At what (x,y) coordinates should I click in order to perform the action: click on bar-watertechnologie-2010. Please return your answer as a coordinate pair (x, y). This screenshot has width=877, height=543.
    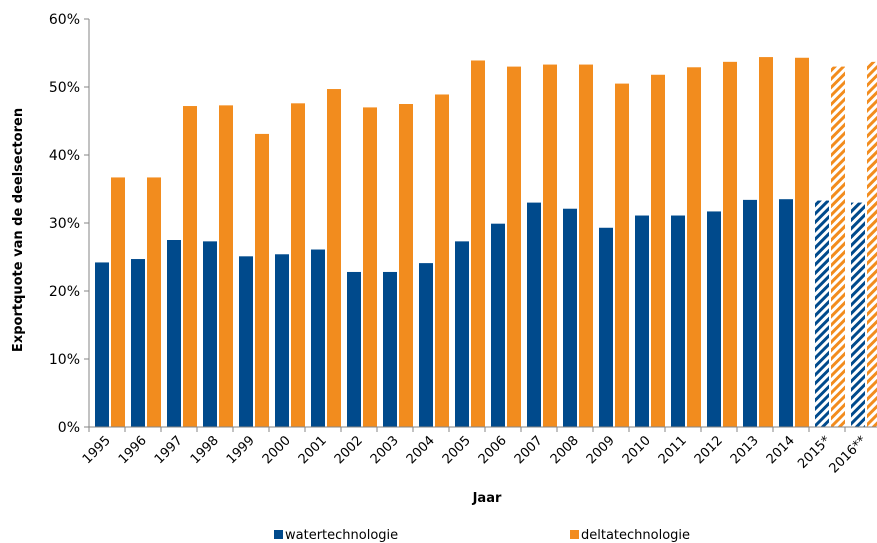
    Looking at the image, I should click on (642, 321).